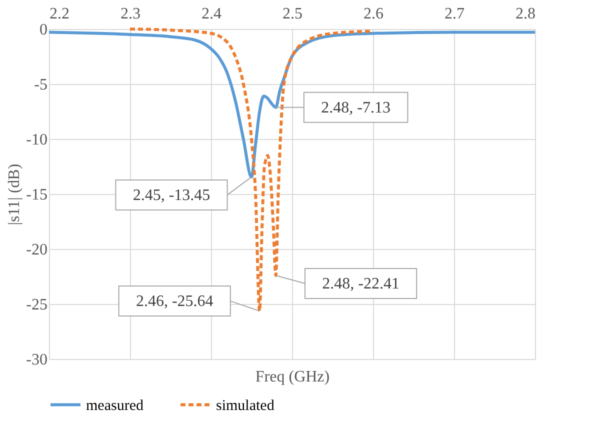 The width and height of the screenshot is (589, 432). I want to click on y-tick-label: -20, so click(37, 250).